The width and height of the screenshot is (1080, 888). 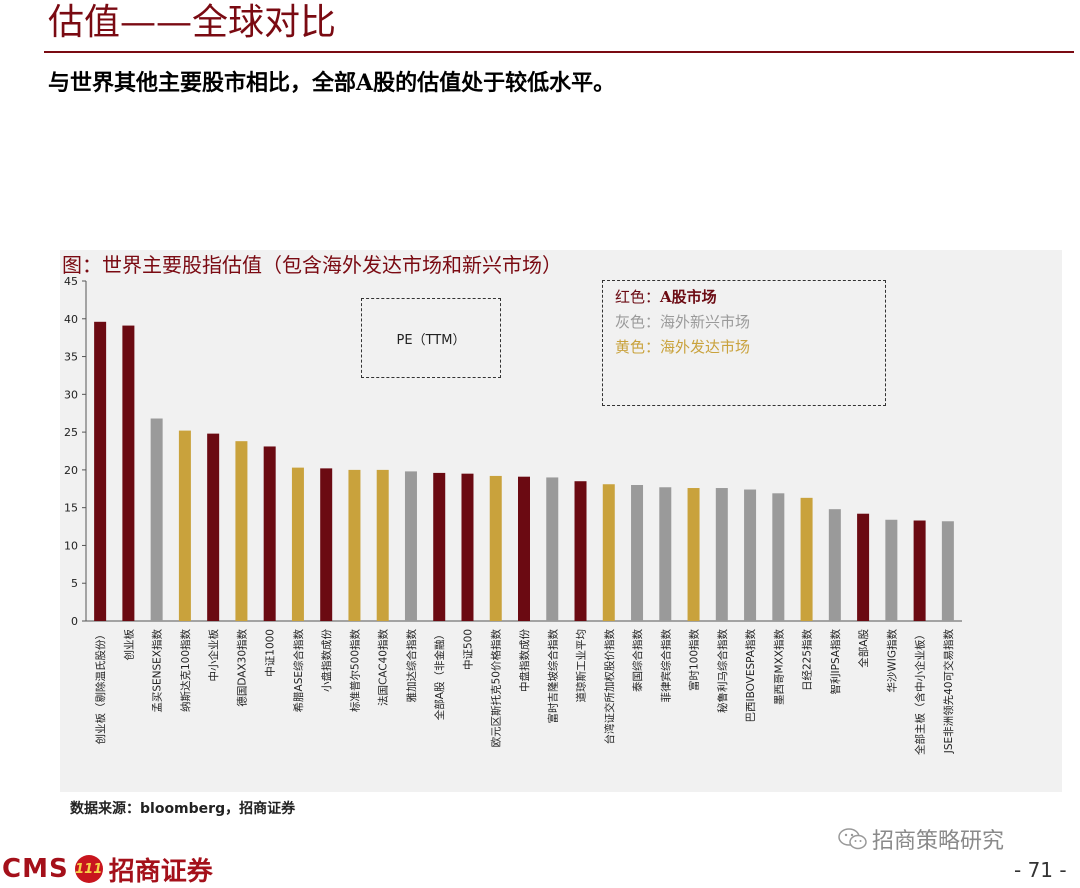 I want to click on x-tick-label: 德国DAX30指数, so click(x=241, y=668).